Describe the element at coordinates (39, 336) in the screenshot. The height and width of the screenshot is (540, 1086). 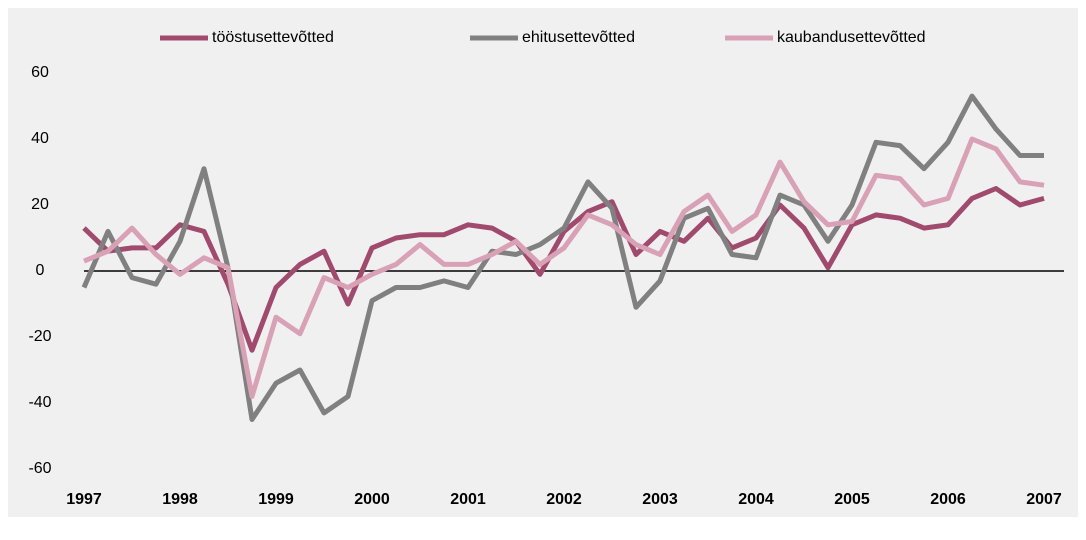
I see `y-tick-label: -20` at that location.